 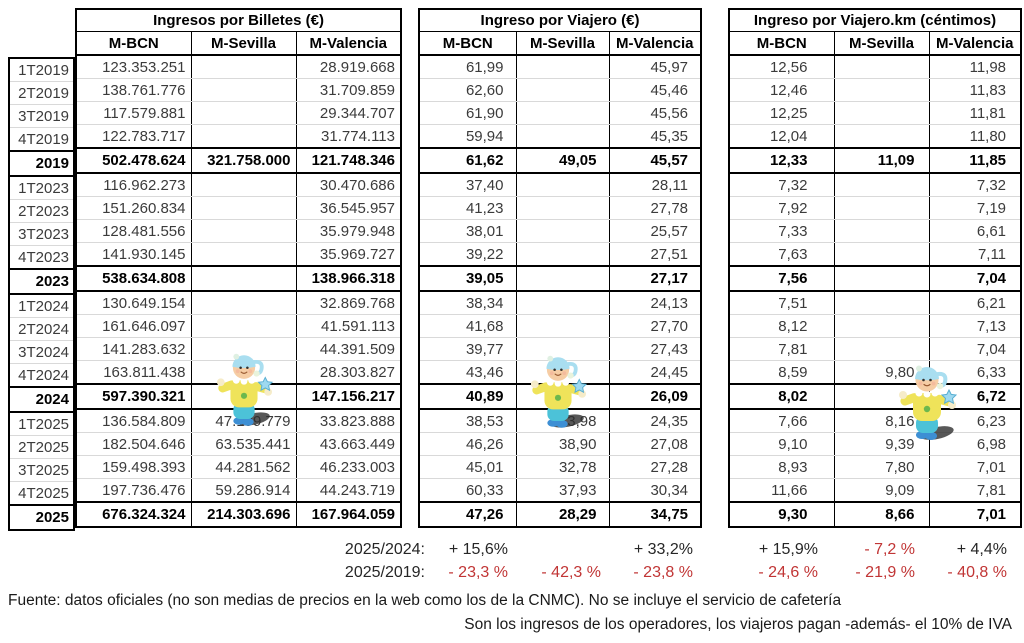 I want to click on table-row: 128.481.556 35.979.948, so click(x=238, y=231).